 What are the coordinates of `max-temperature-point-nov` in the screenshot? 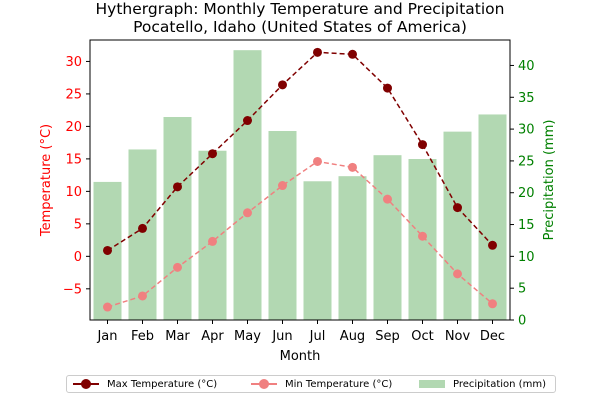 It's located at (457, 208).